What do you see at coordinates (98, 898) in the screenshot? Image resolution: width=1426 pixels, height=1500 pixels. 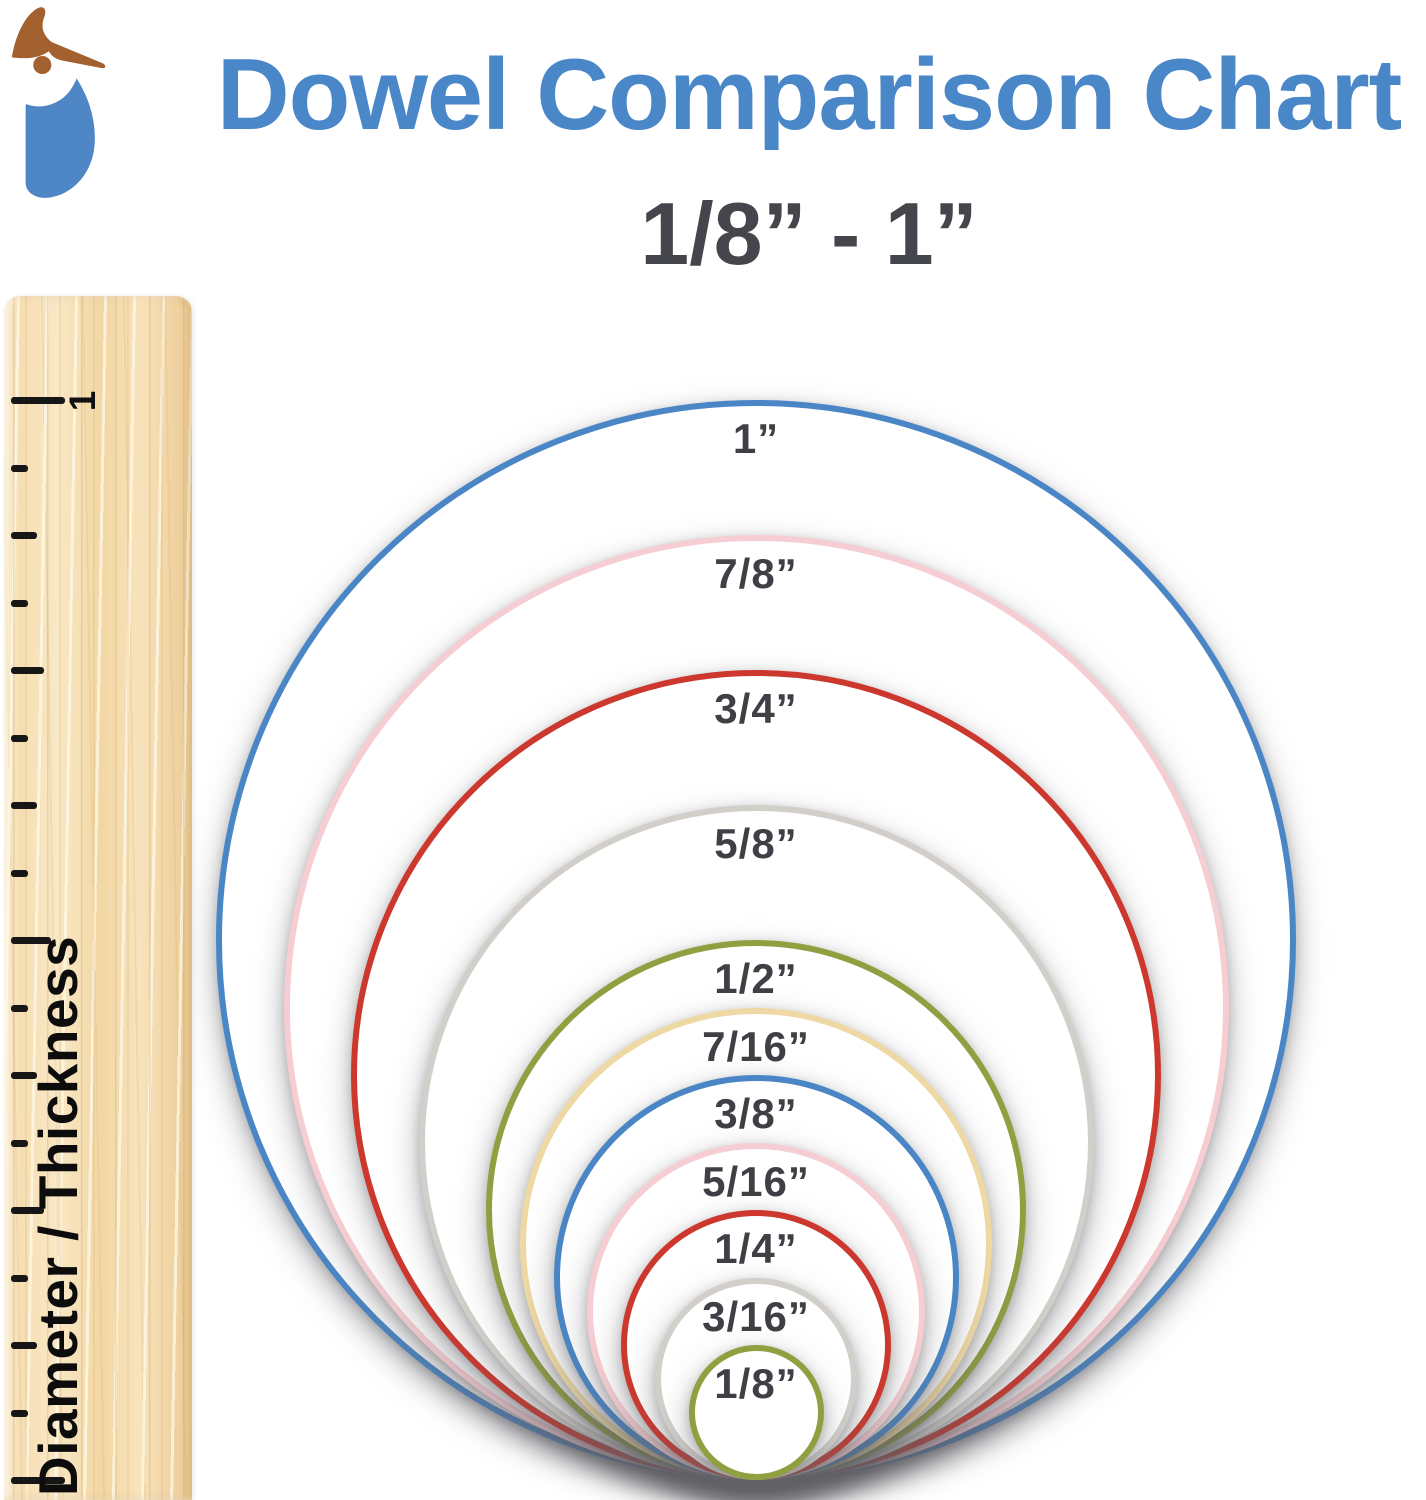 I see `ruler: 1 Diameter / Thickness` at bounding box center [98, 898].